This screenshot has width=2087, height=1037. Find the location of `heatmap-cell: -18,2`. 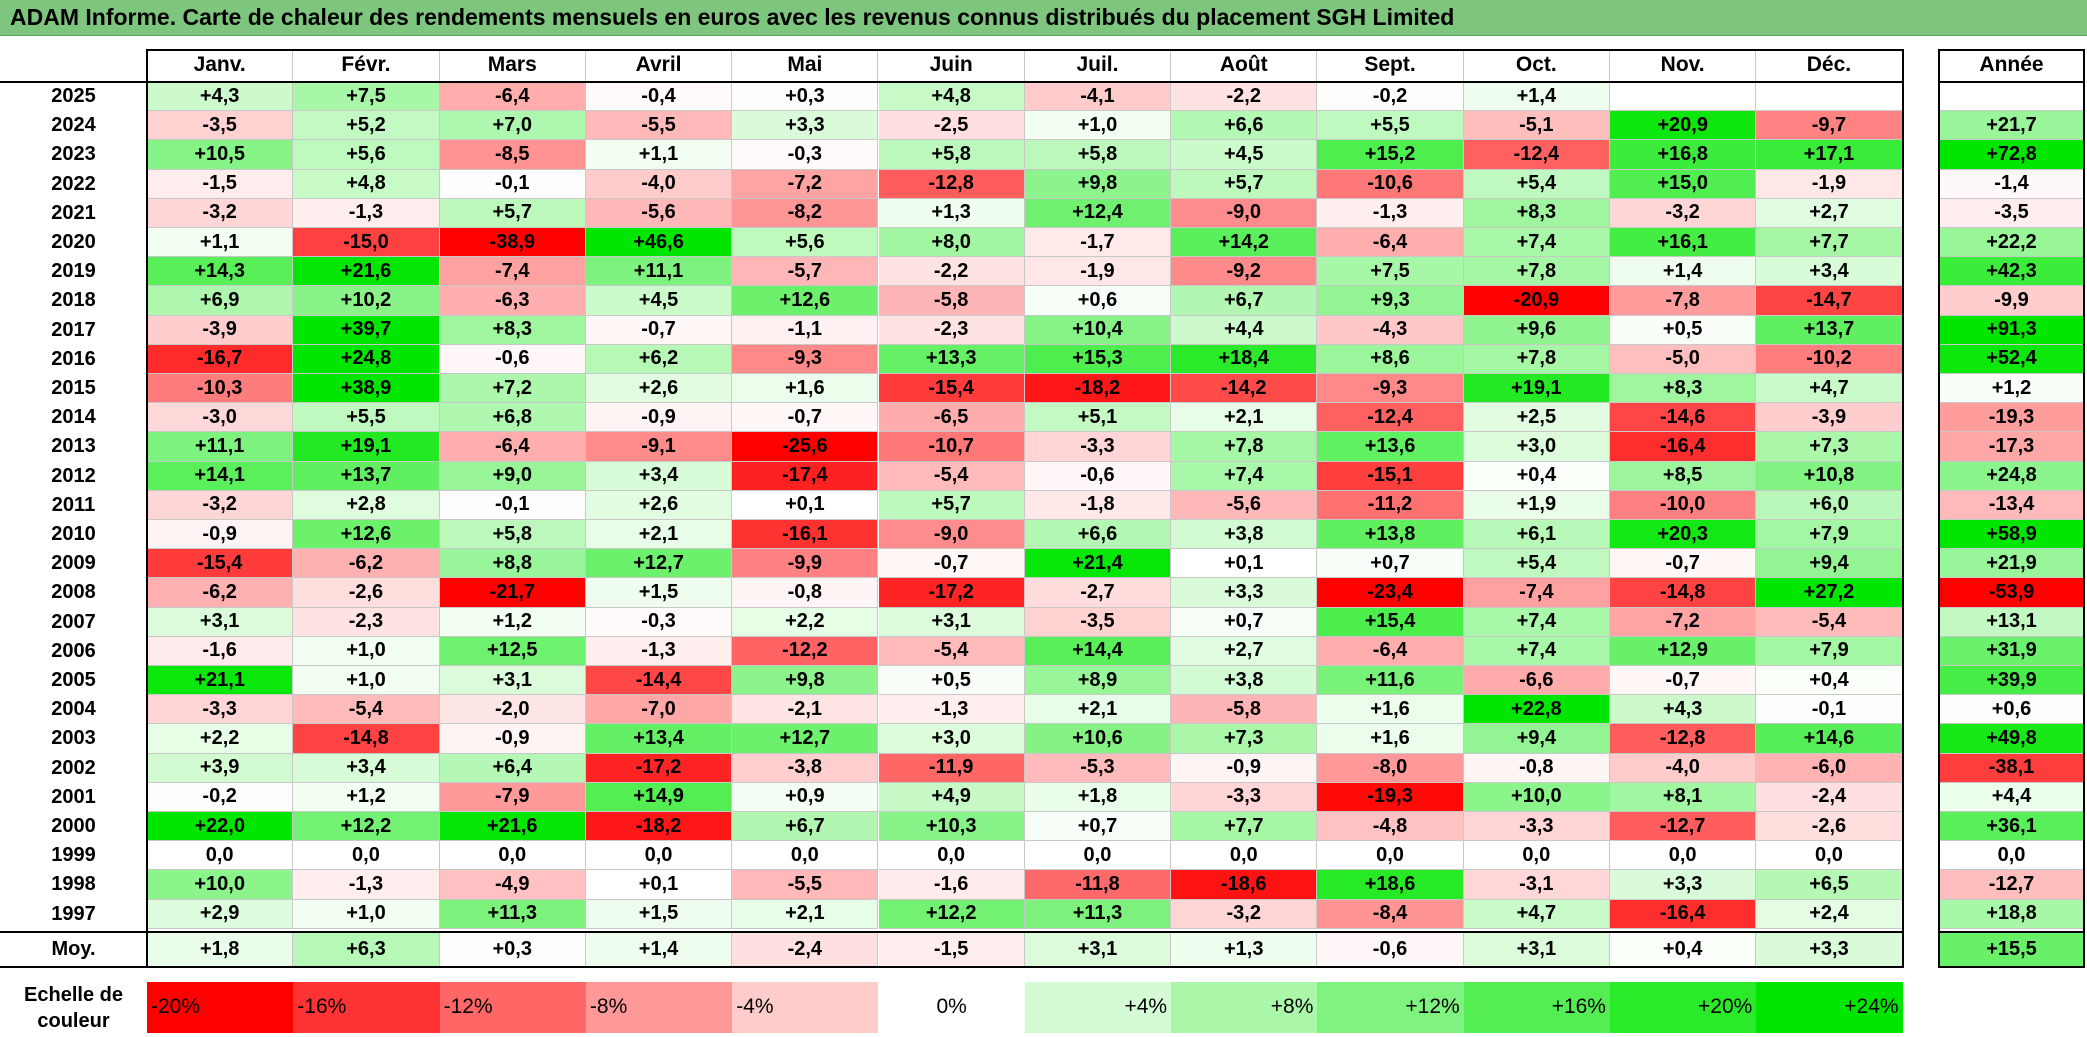

heatmap-cell: -18,2 is located at coordinates (1098, 389).